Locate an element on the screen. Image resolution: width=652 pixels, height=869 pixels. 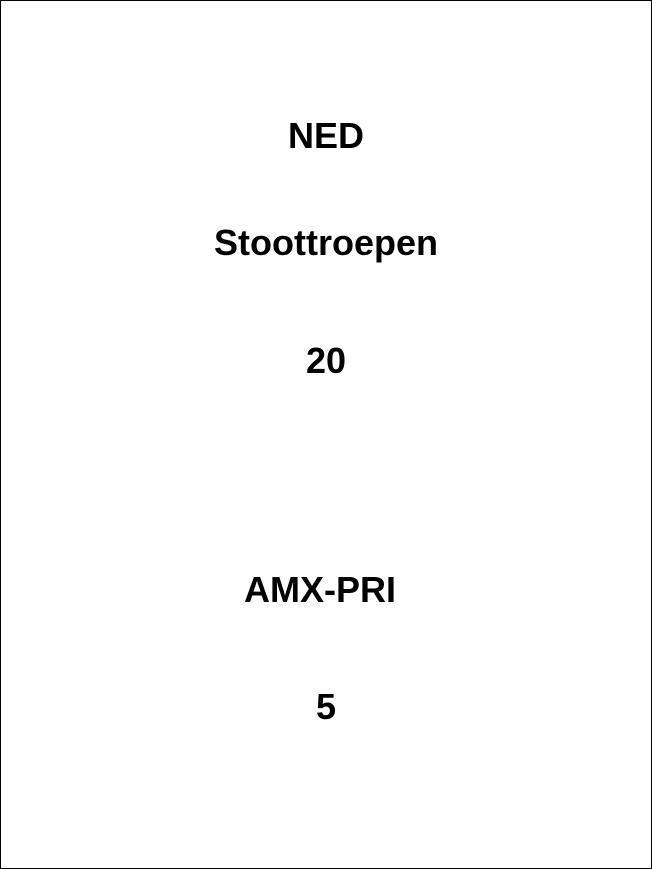
unit-count: 20 is located at coordinates (326, 360).